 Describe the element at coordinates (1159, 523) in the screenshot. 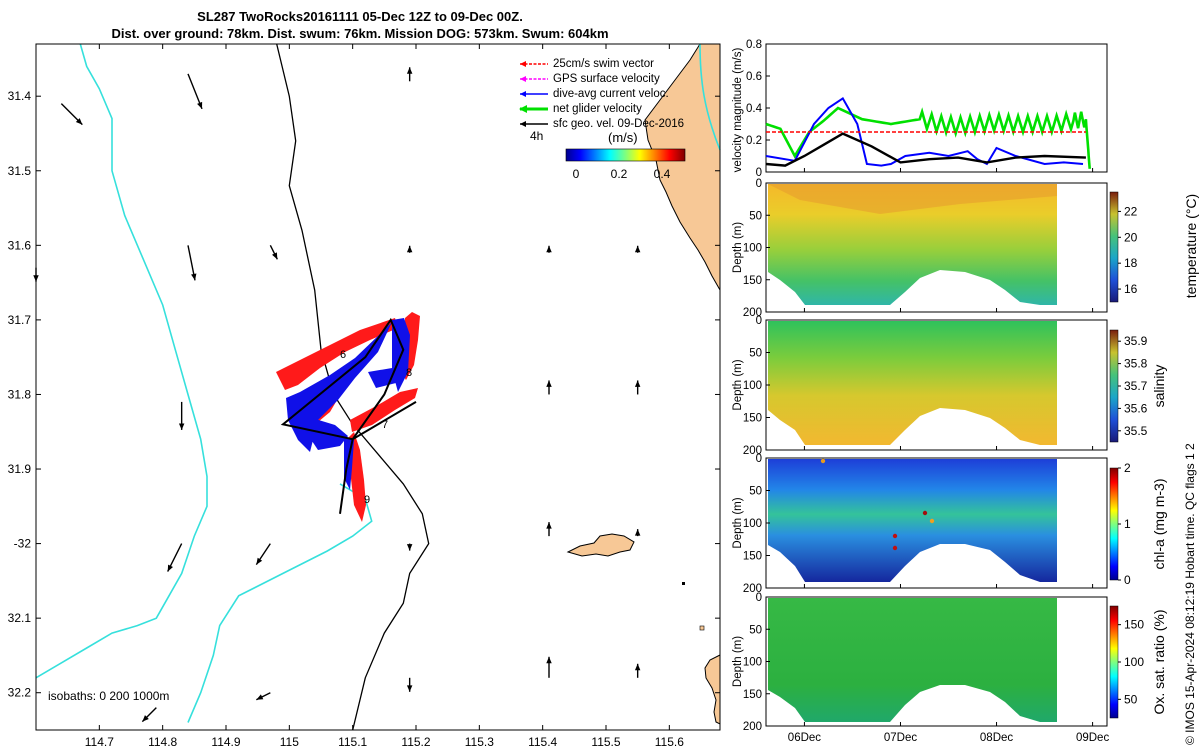

I see `chla-cbar-label: chl-a (mg m-3)` at that location.